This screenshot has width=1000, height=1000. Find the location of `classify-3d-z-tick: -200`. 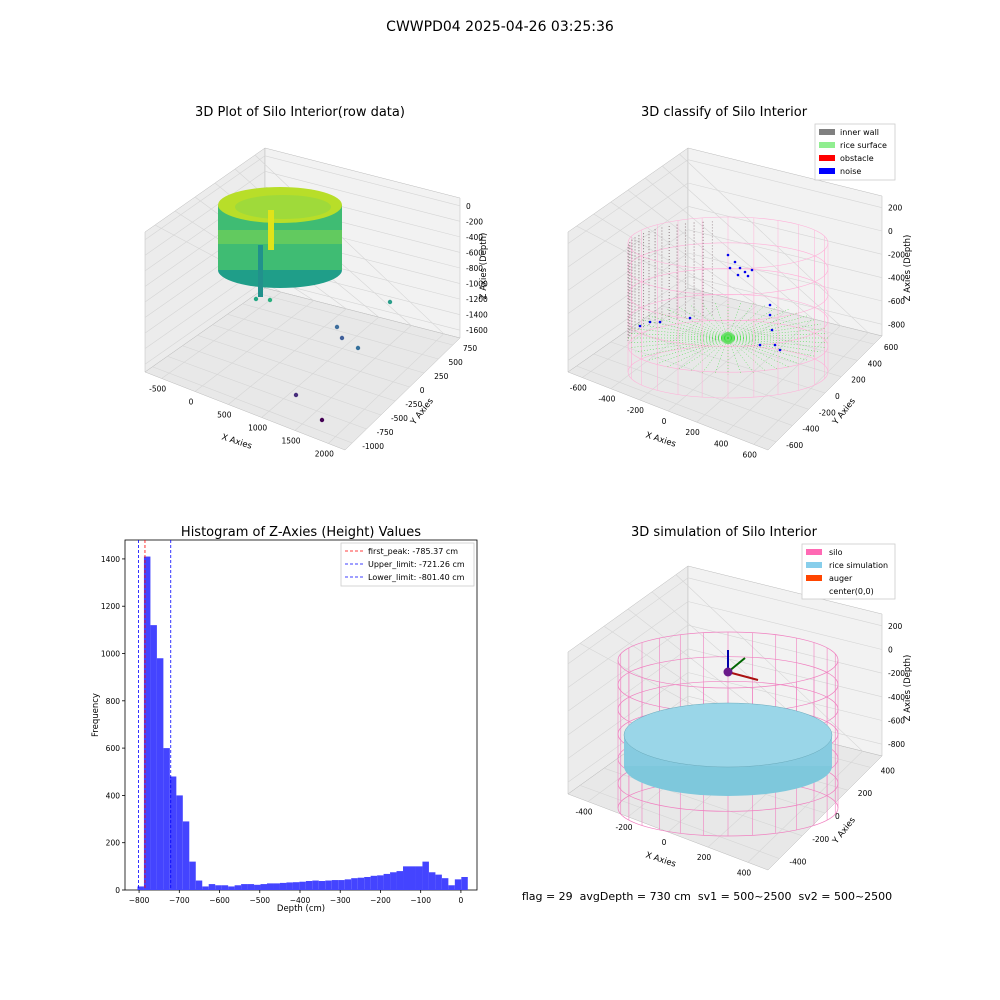

classify-3d-z-tick: -200 is located at coordinates (896, 254).